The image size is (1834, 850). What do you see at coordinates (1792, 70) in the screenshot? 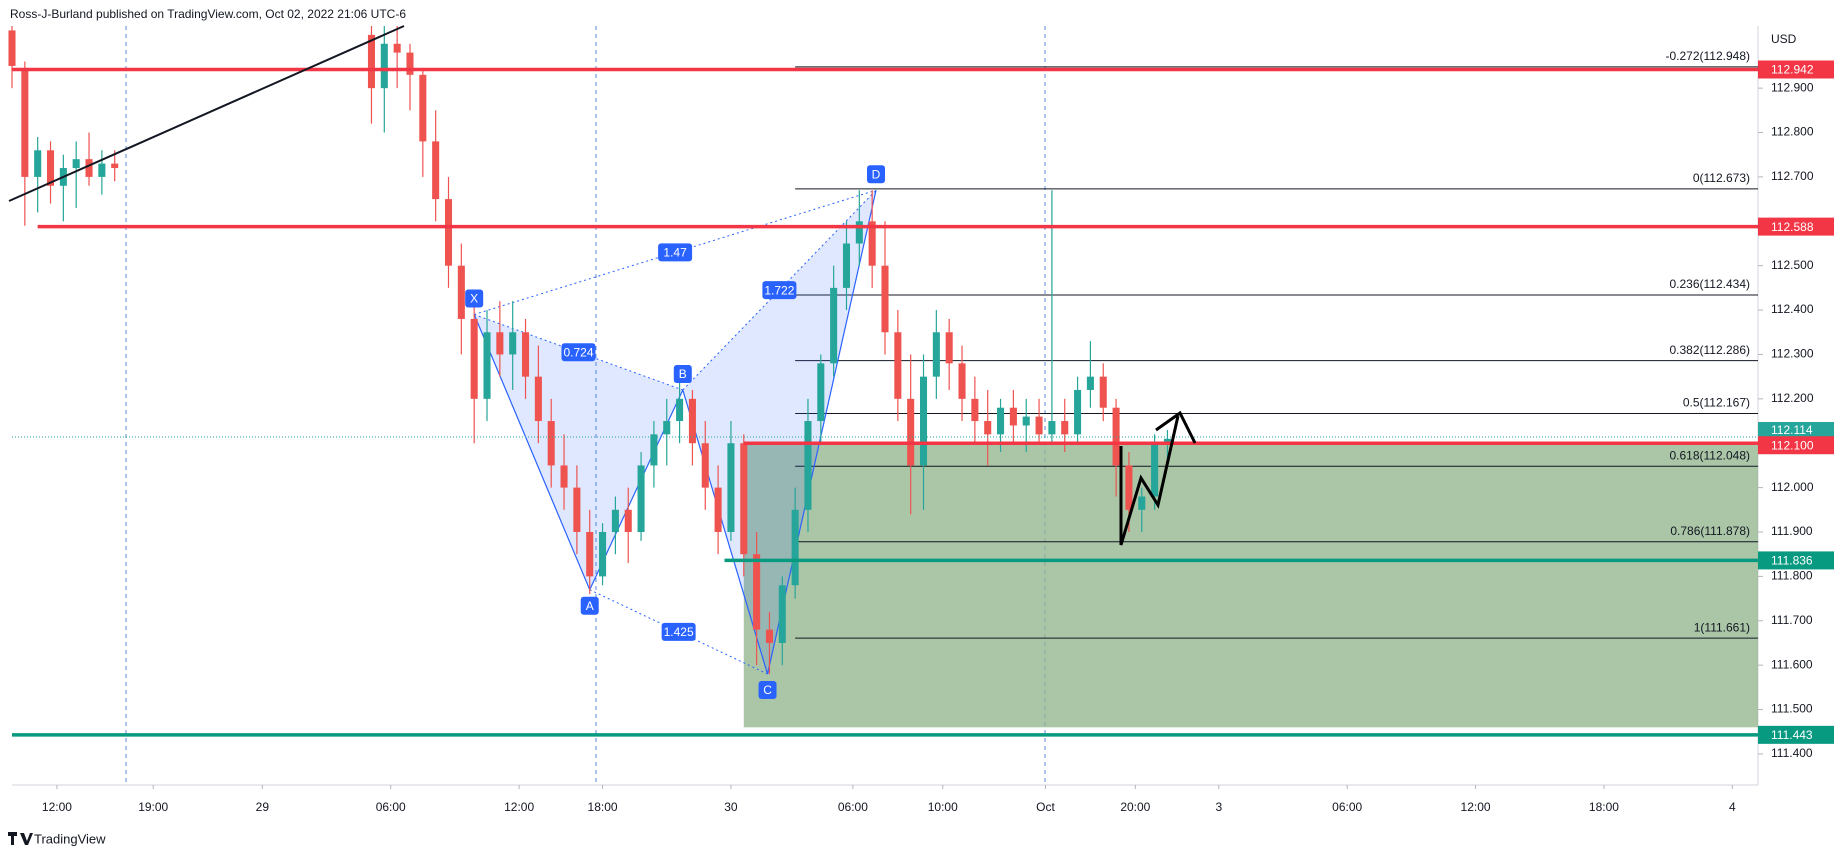
I see `price-tag-label: 112.942` at bounding box center [1792, 70].